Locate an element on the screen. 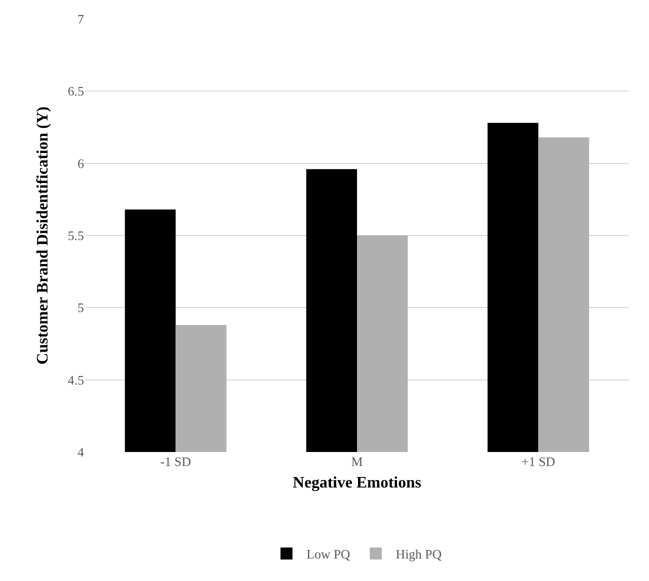 The width and height of the screenshot is (649, 581). y-tick-label: 4 is located at coordinates (81, 452).